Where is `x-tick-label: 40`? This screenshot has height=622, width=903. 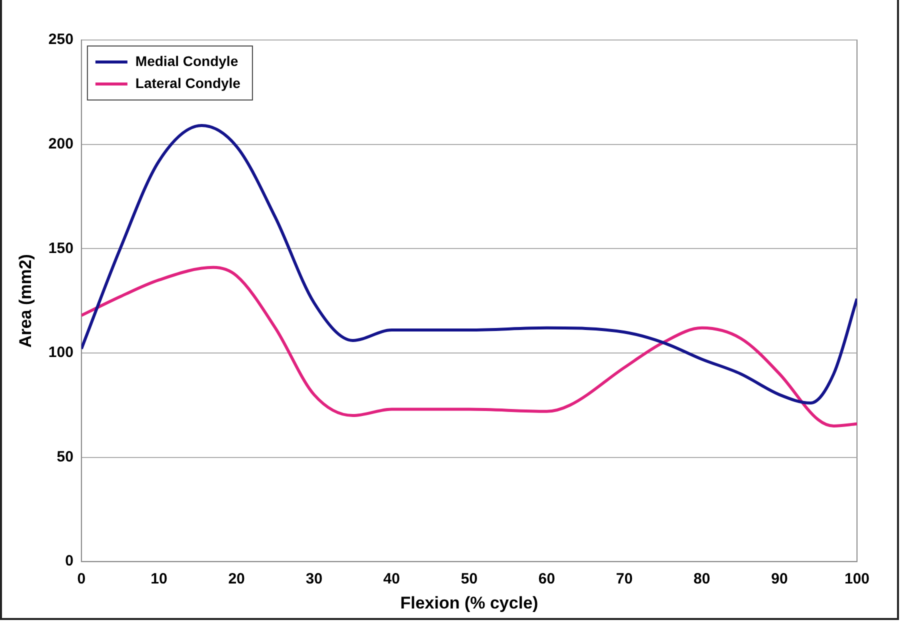 x-tick-label: 40 is located at coordinates (391, 579).